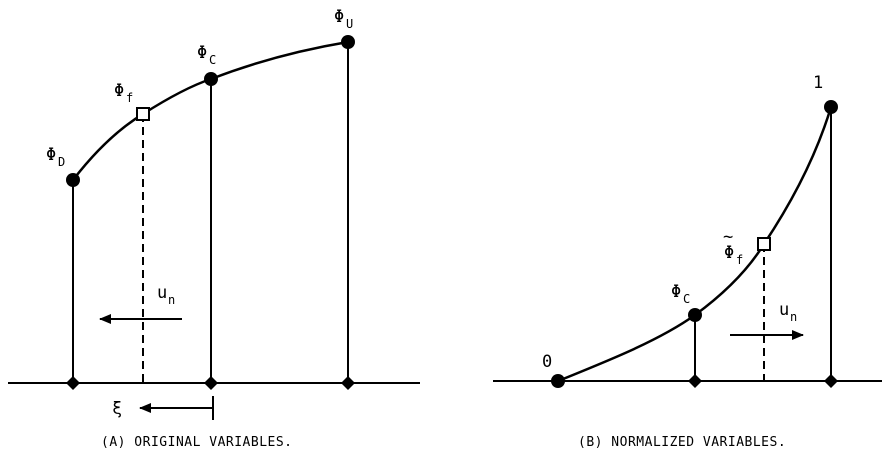 This screenshot has height=460, width=887. Describe the element at coordinates (682, 442) in the screenshot. I see `panel-b-caption: (B) NORMALIZED VARIABLES.` at that location.